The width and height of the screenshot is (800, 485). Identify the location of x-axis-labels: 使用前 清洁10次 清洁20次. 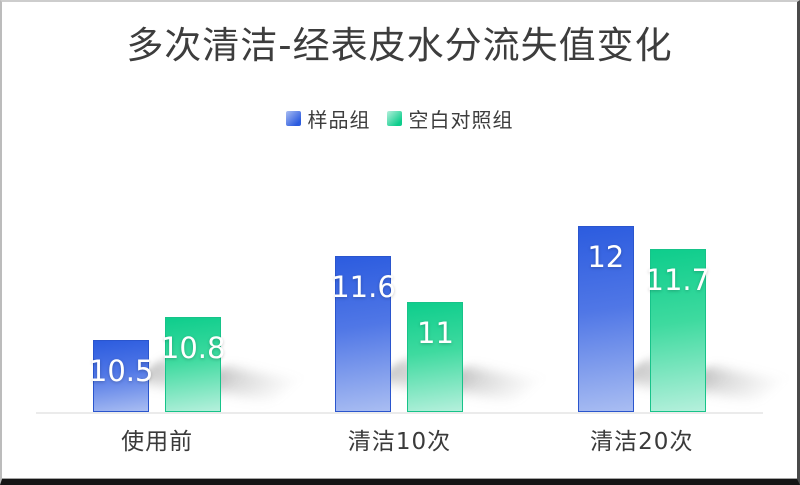
(399, 439).